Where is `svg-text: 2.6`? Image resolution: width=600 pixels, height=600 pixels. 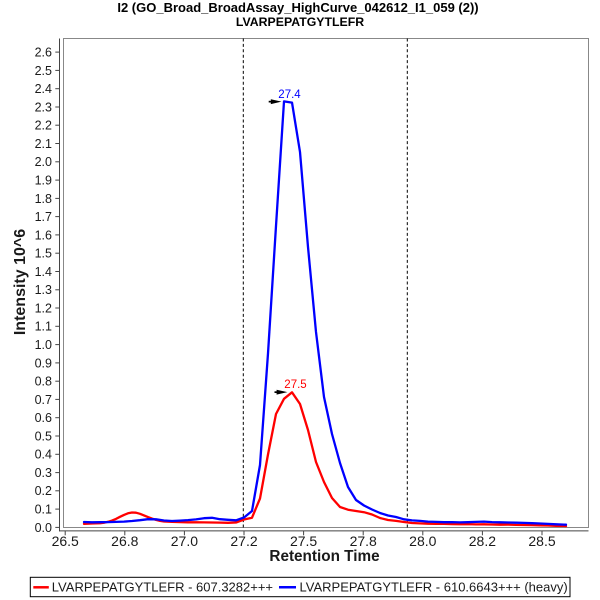
svg-text: 2.6 is located at coordinates (43, 53).